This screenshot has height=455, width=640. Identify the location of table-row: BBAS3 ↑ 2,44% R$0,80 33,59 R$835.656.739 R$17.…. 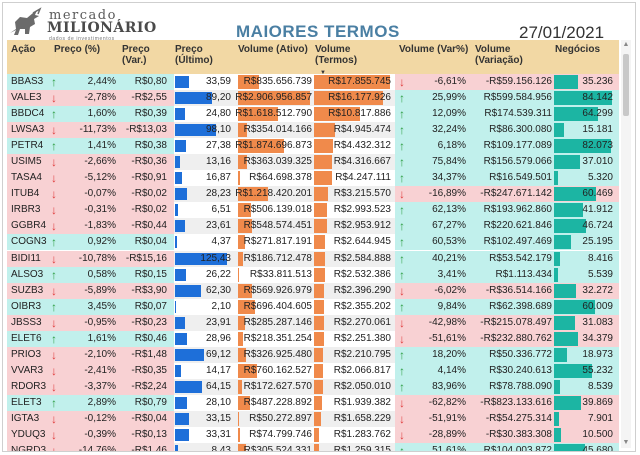
(313, 82).